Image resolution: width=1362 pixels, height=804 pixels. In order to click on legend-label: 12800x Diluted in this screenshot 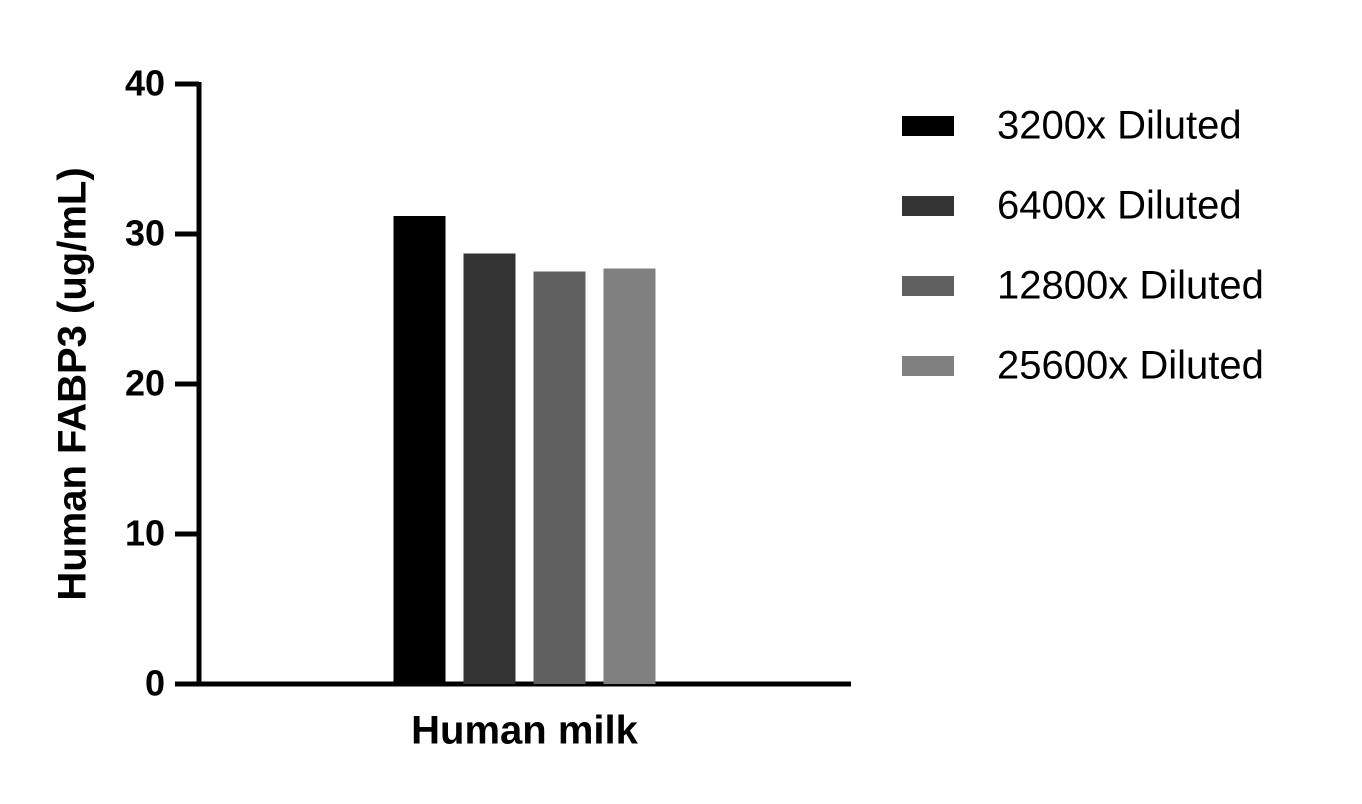, I will do `click(1130, 286)`.